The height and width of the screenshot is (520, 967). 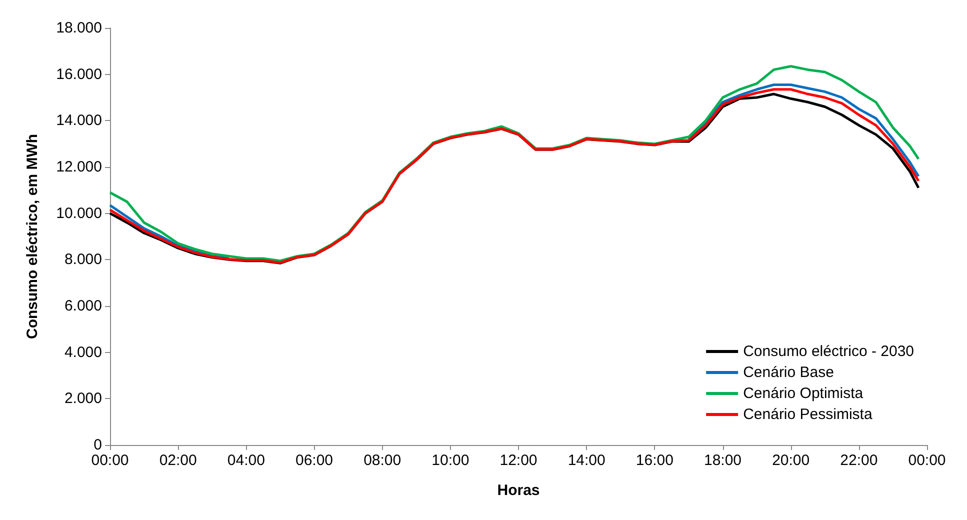 I want to click on legend-label: Cenário Base, so click(x=788, y=372).